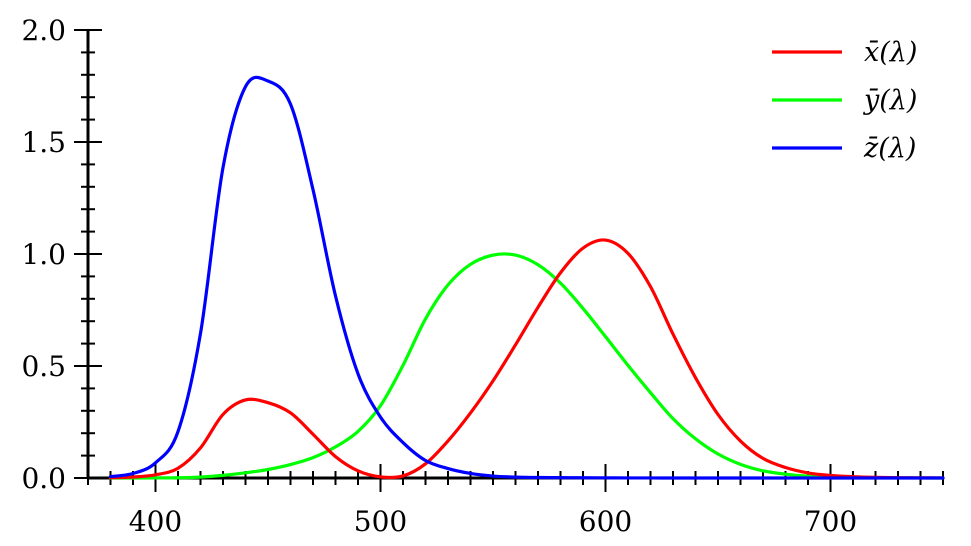 The height and width of the screenshot is (546, 971). What do you see at coordinates (43, 254) in the screenshot?
I see `y-tick-label: 1.0` at bounding box center [43, 254].